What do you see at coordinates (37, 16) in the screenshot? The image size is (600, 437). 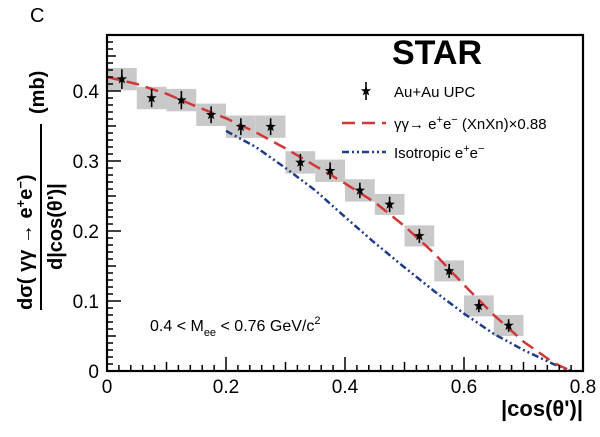 I see `panel-label: C` at bounding box center [37, 16].